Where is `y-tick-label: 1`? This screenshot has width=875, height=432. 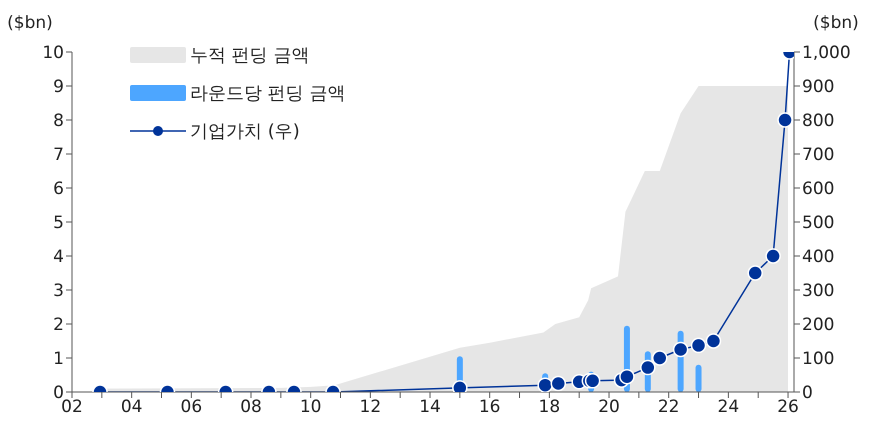
y-tick-label: 1 is located at coordinates (58, 359).